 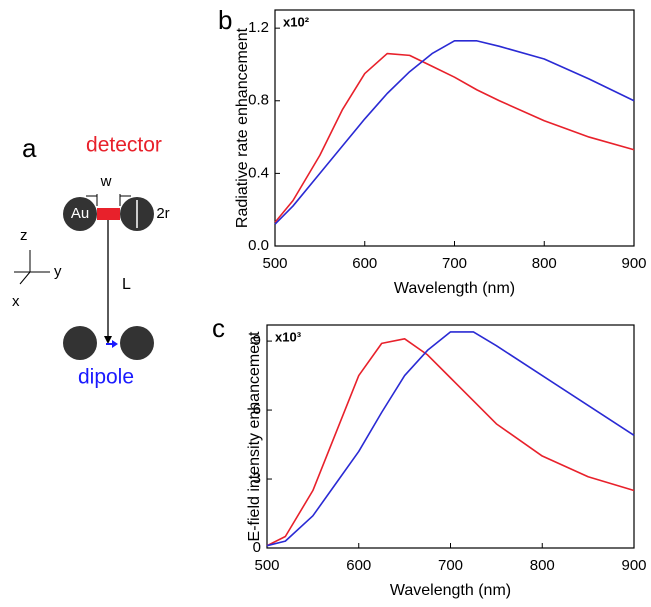 I want to click on axis-label: y, so click(x=58, y=271).